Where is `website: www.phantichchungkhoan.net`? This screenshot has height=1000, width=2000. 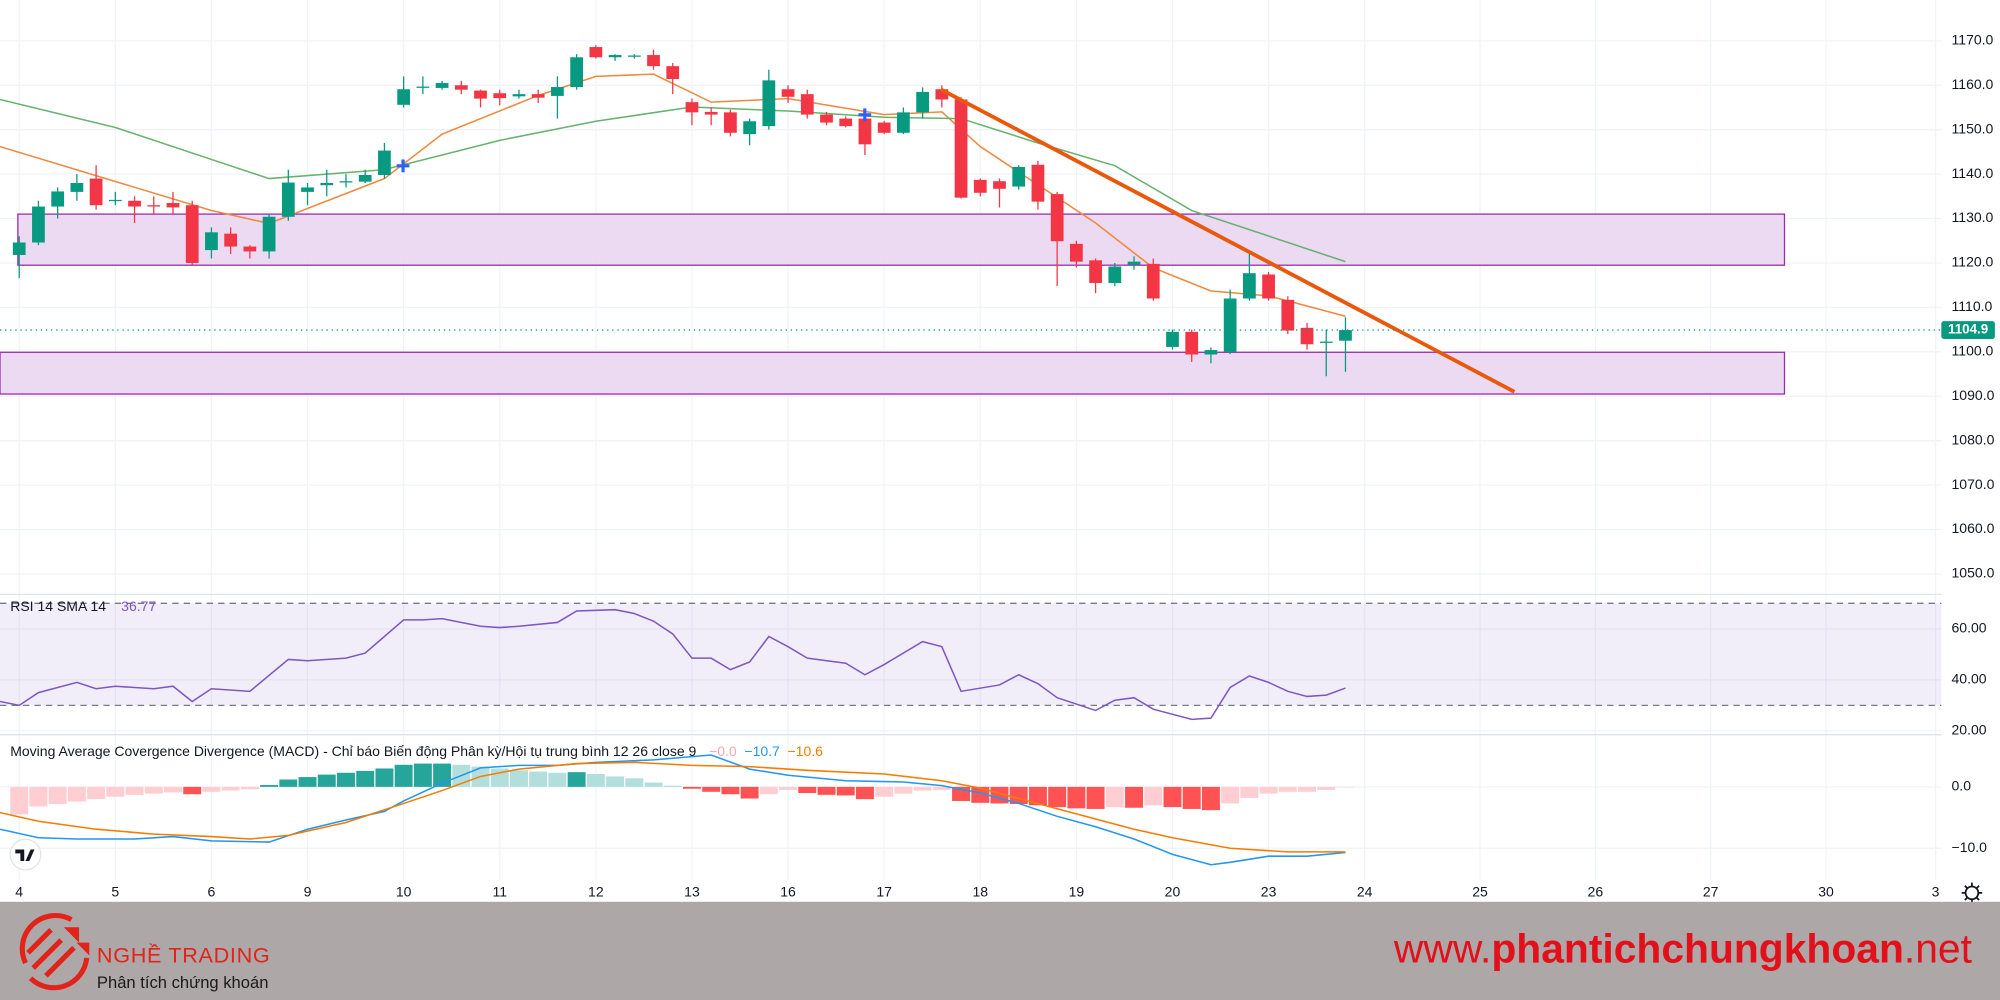
website: www.phantichchungkhoan.net is located at coordinates (1683, 948).